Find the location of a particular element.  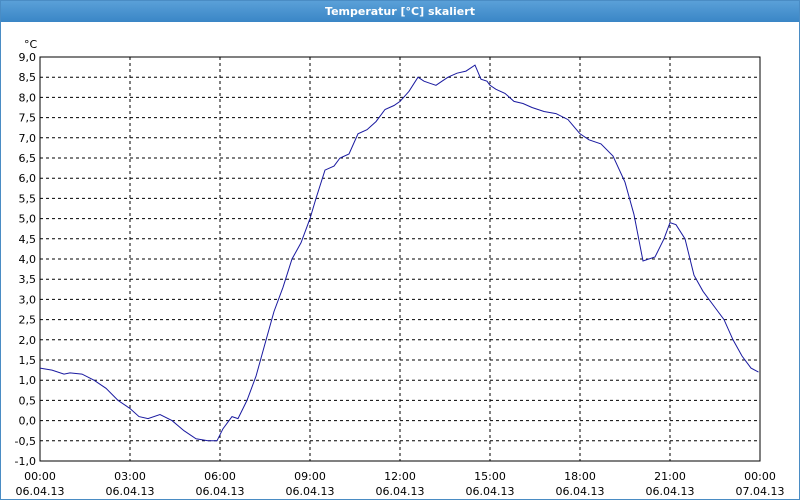

x-tick-time-label: 21:00 is located at coordinates (670, 476).